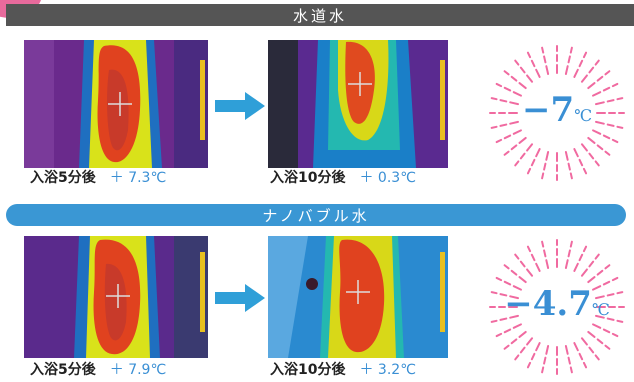 The height and width of the screenshot is (382, 634). What do you see at coordinates (138, 178) in the screenshot?
I see `caption-value: ＋ 7.3℃` at bounding box center [138, 178].